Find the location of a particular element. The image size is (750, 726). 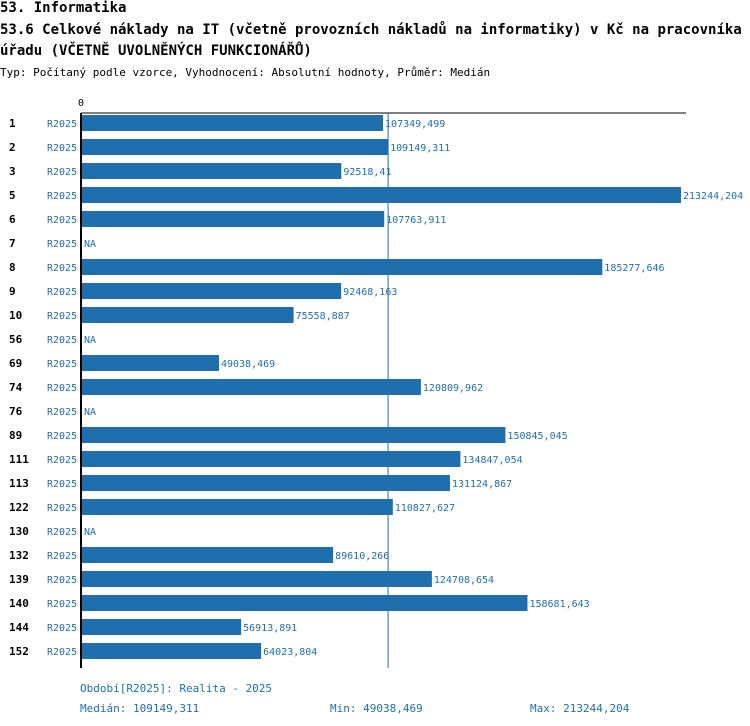

row-id-label: 6 is located at coordinates (12, 219).